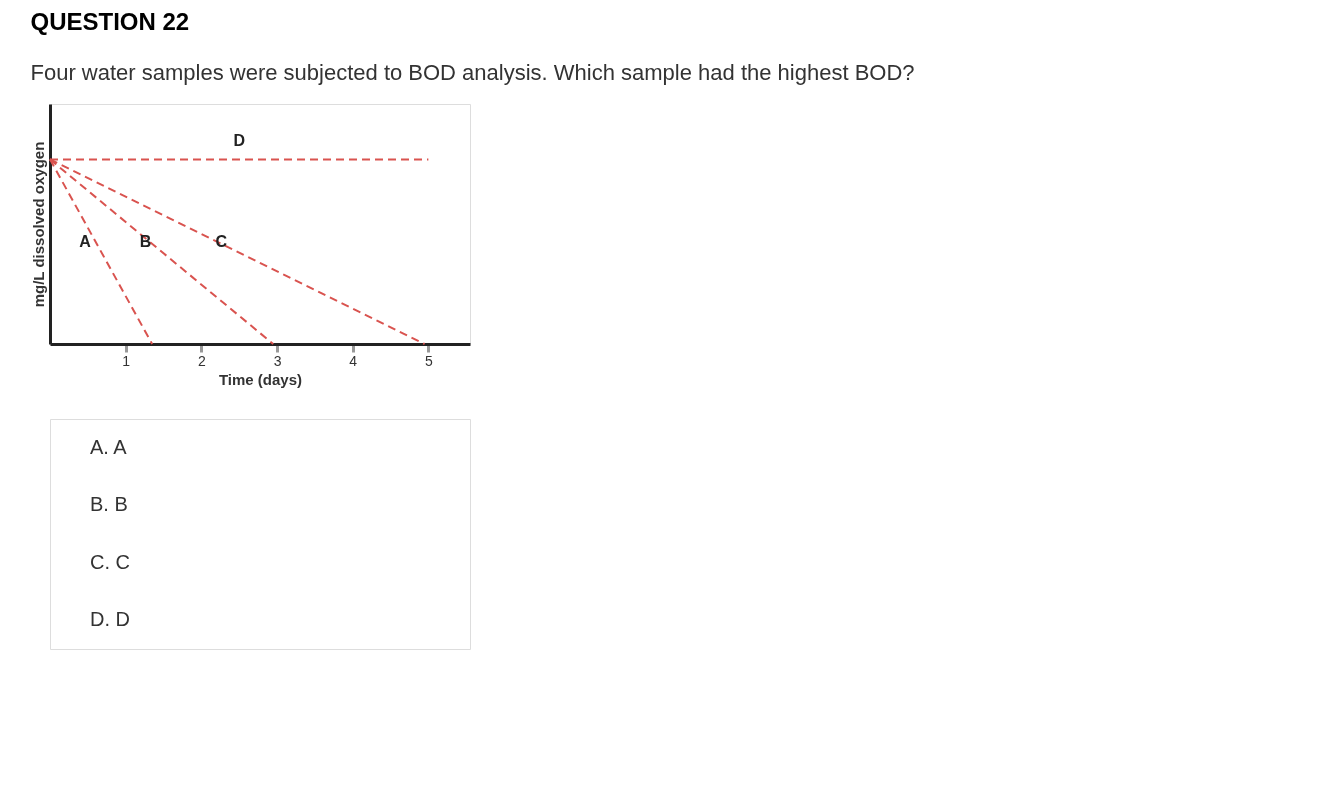 This screenshot has height=786, width=1320. Describe the element at coordinates (110, 21) in the screenshot. I see `chart-title: QUESTION 22` at that location.